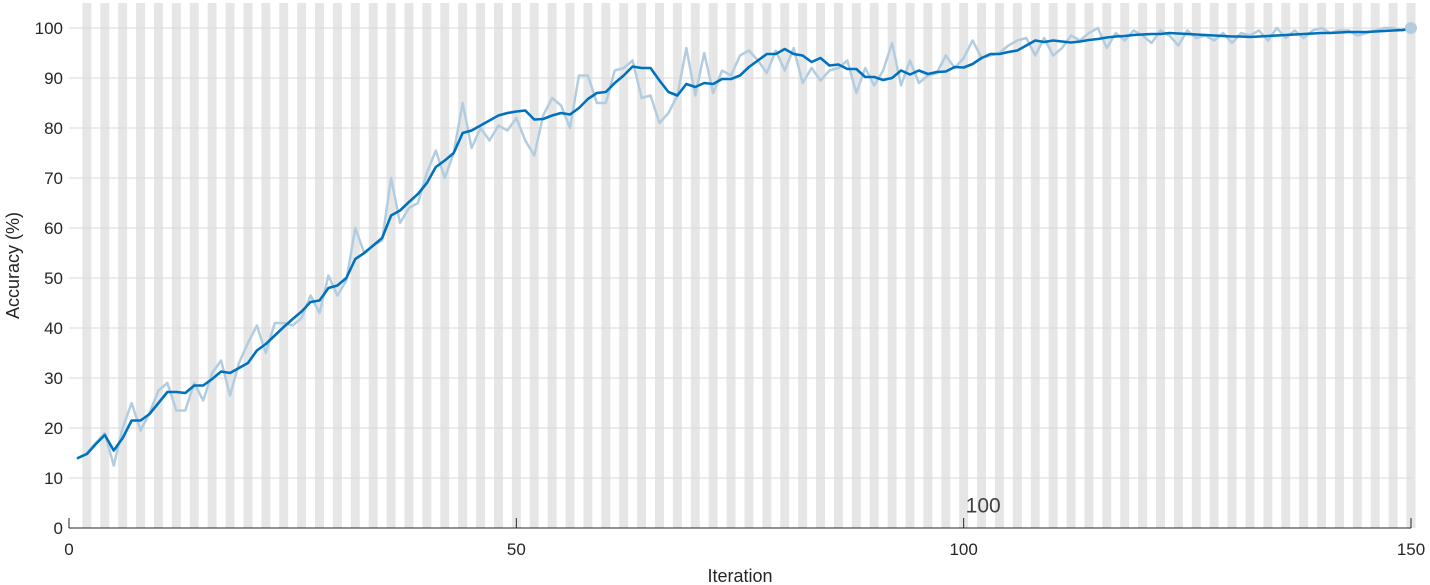  What do you see at coordinates (53, 78) in the screenshot?
I see `y-tick-label: 90` at bounding box center [53, 78].